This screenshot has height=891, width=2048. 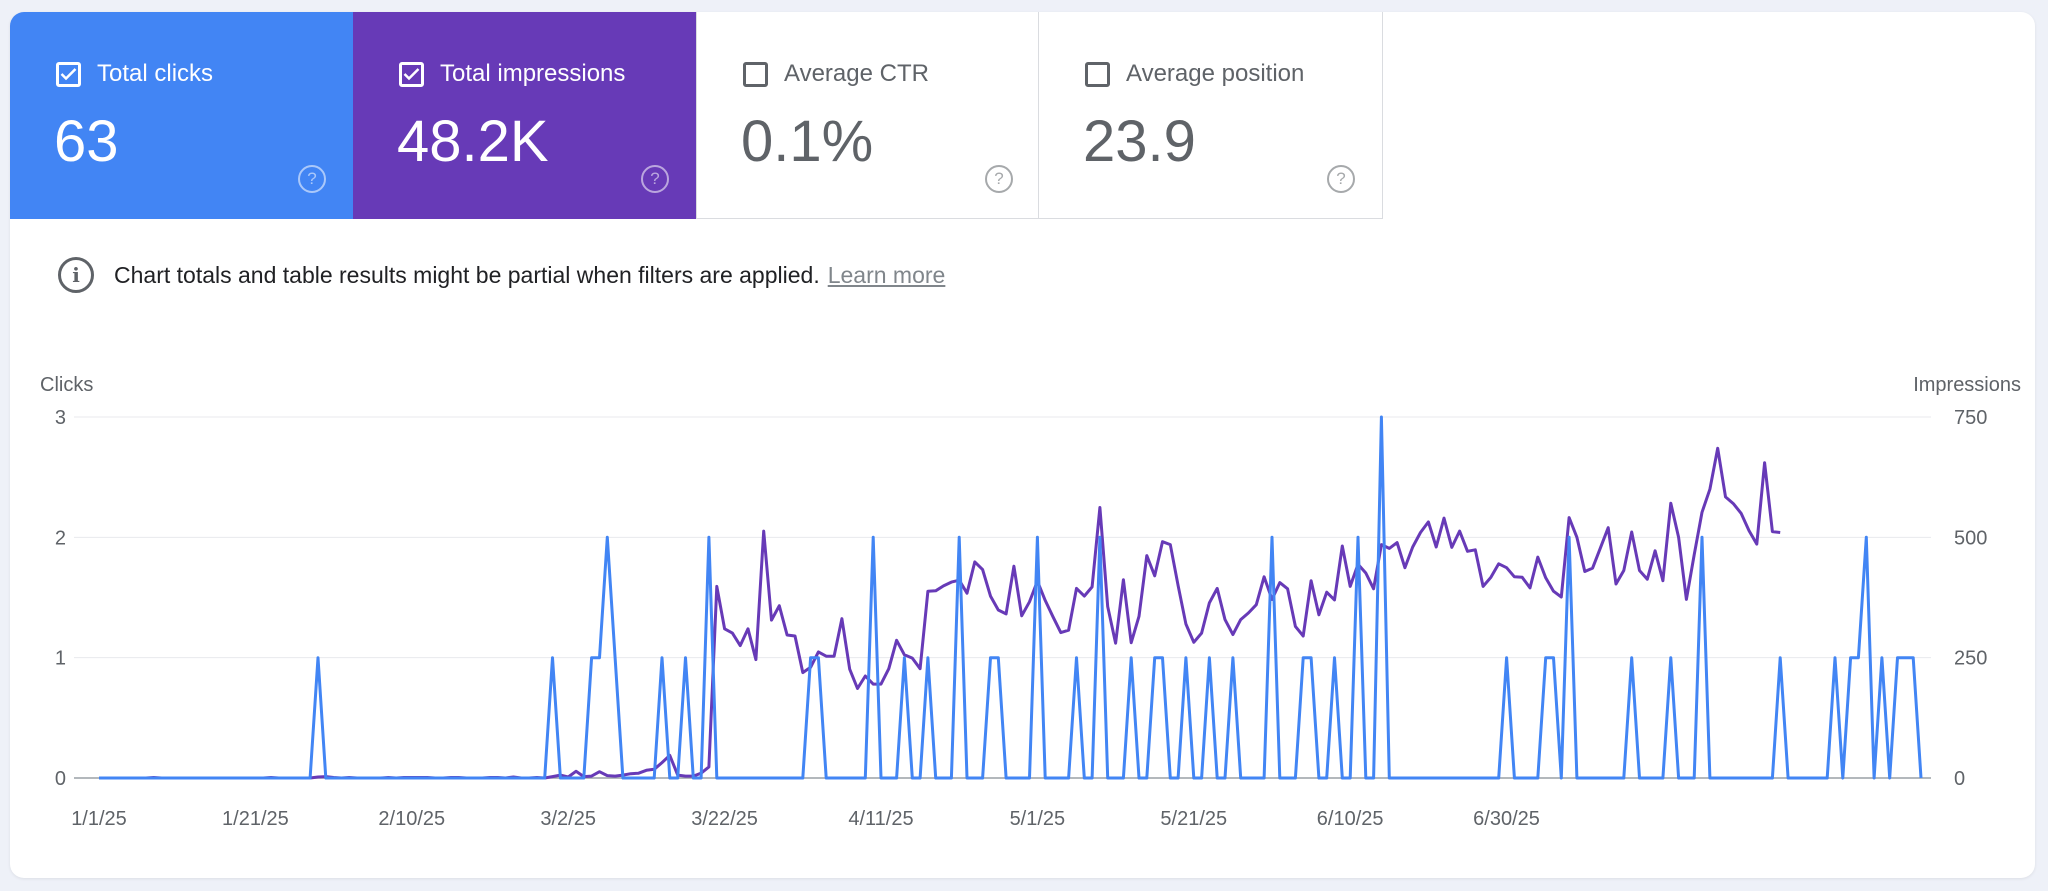 What do you see at coordinates (66, 385) in the screenshot?
I see `left-axis-title: Clicks` at bounding box center [66, 385].